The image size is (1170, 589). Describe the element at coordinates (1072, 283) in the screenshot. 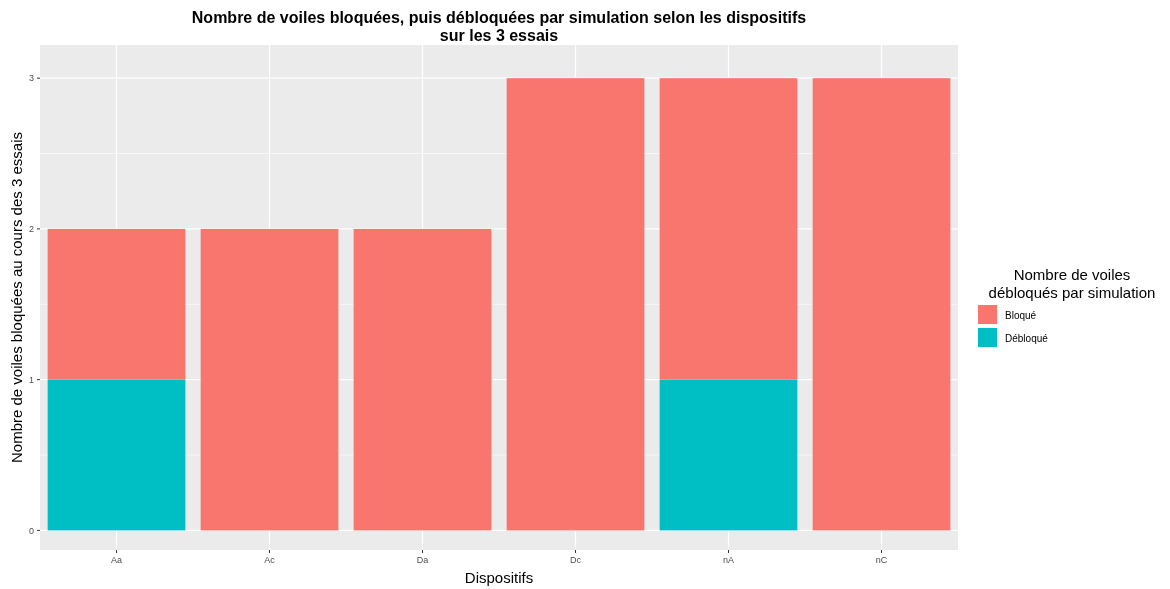

I see `legend-title: Nombre de voiles débloqués par simulation` at that location.